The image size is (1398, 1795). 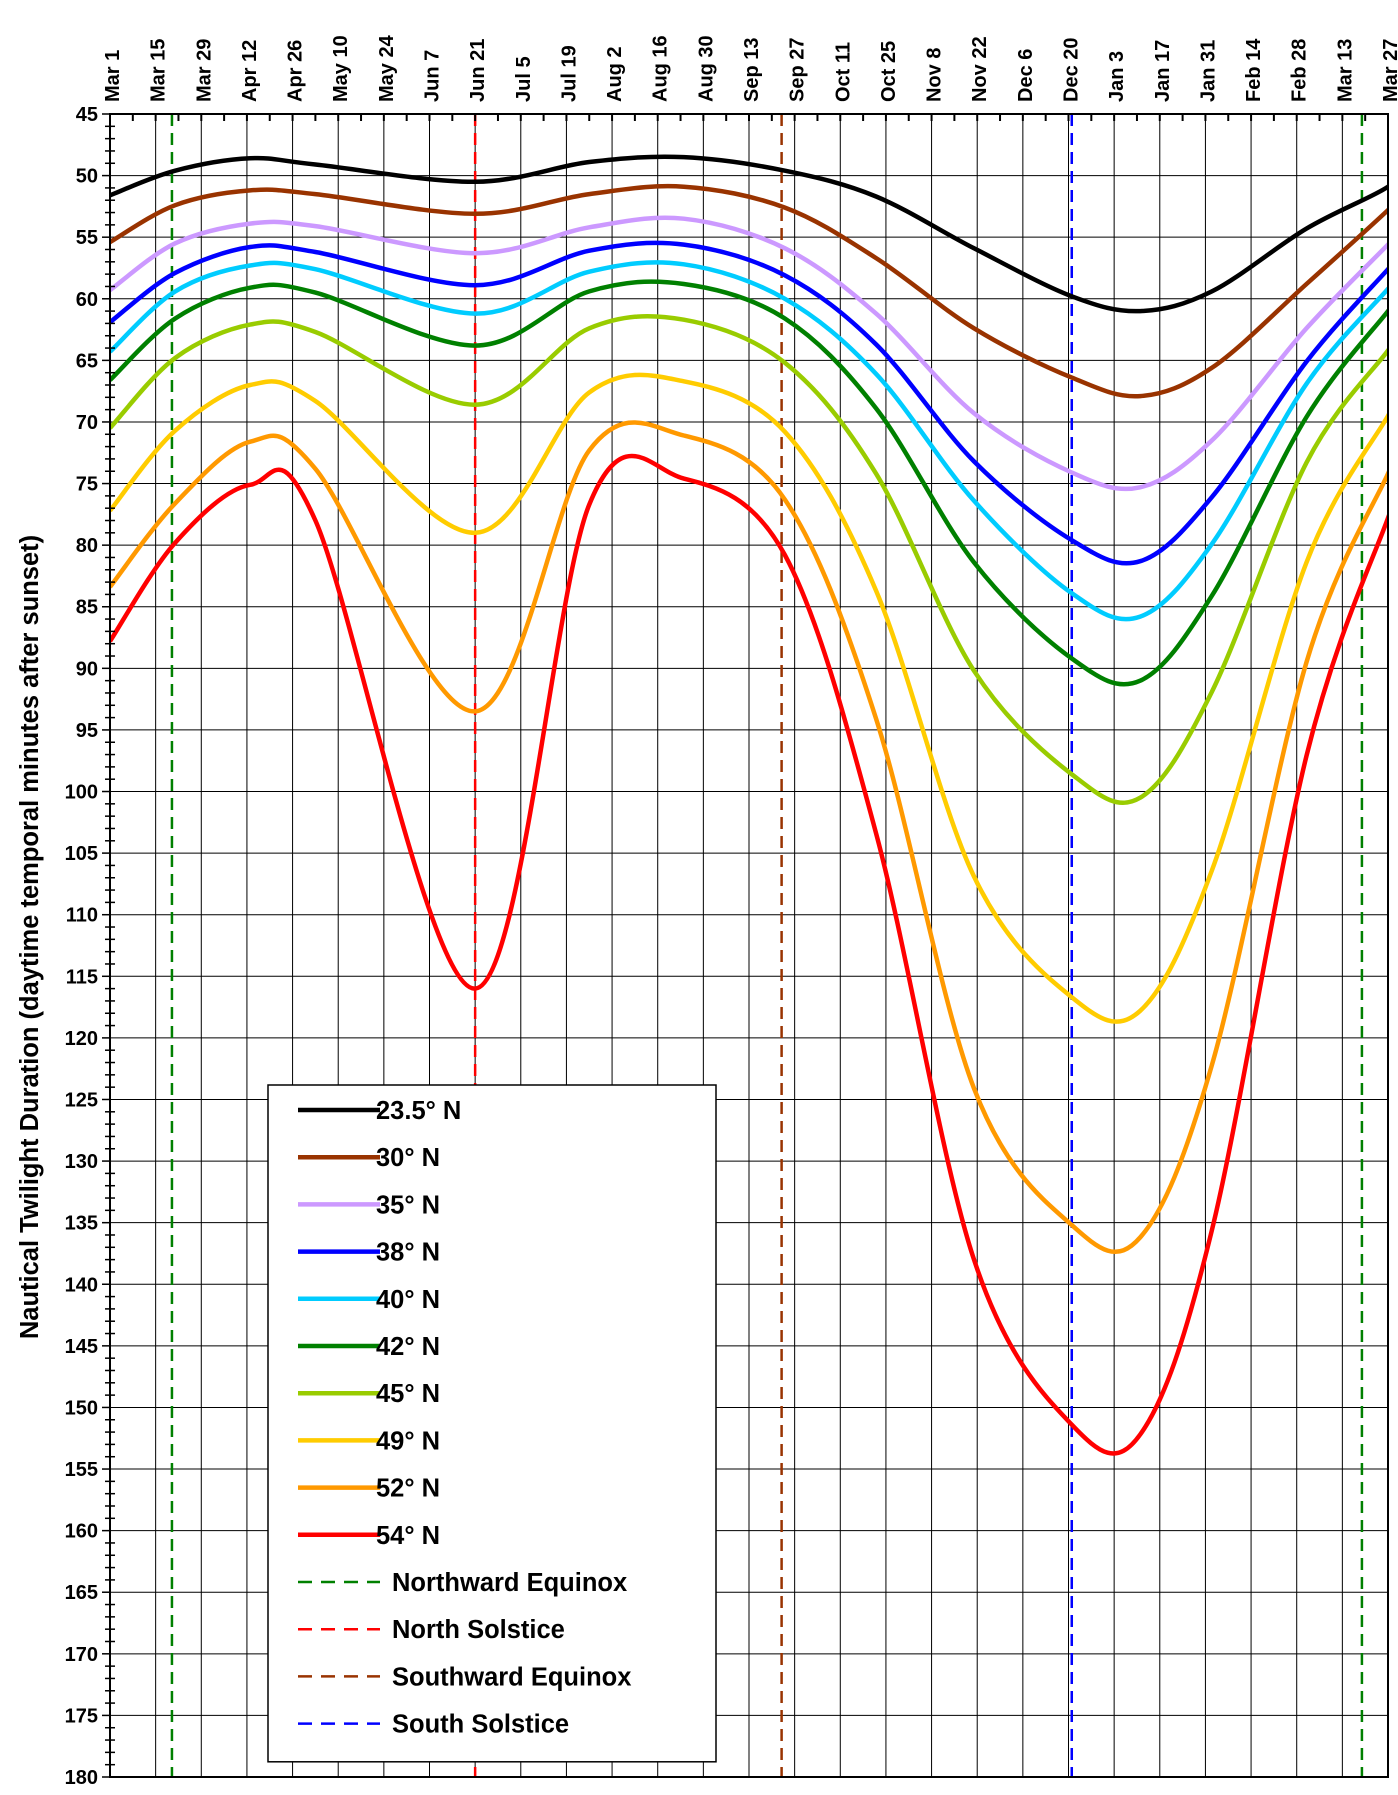 What do you see at coordinates (296, 71) in the screenshot?
I see `x-tick-label: Apr 26` at bounding box center [296, 71].